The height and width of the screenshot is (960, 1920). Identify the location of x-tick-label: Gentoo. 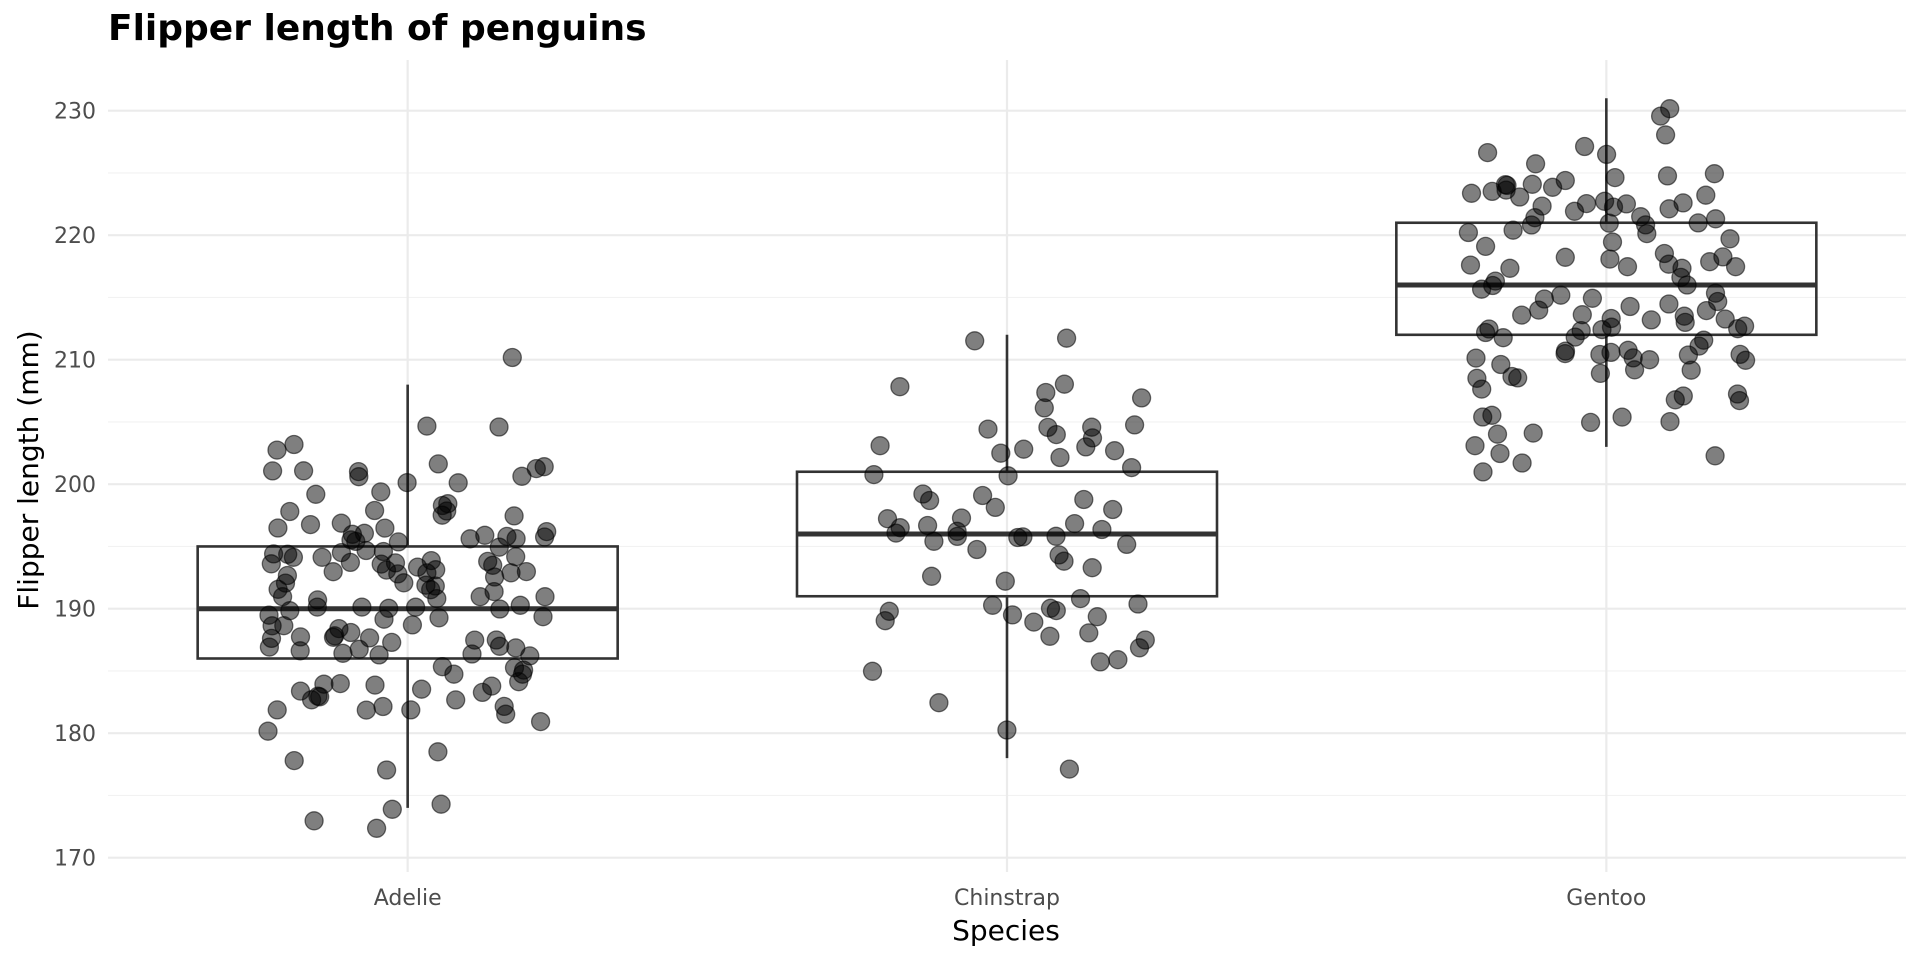
(1606, 898).